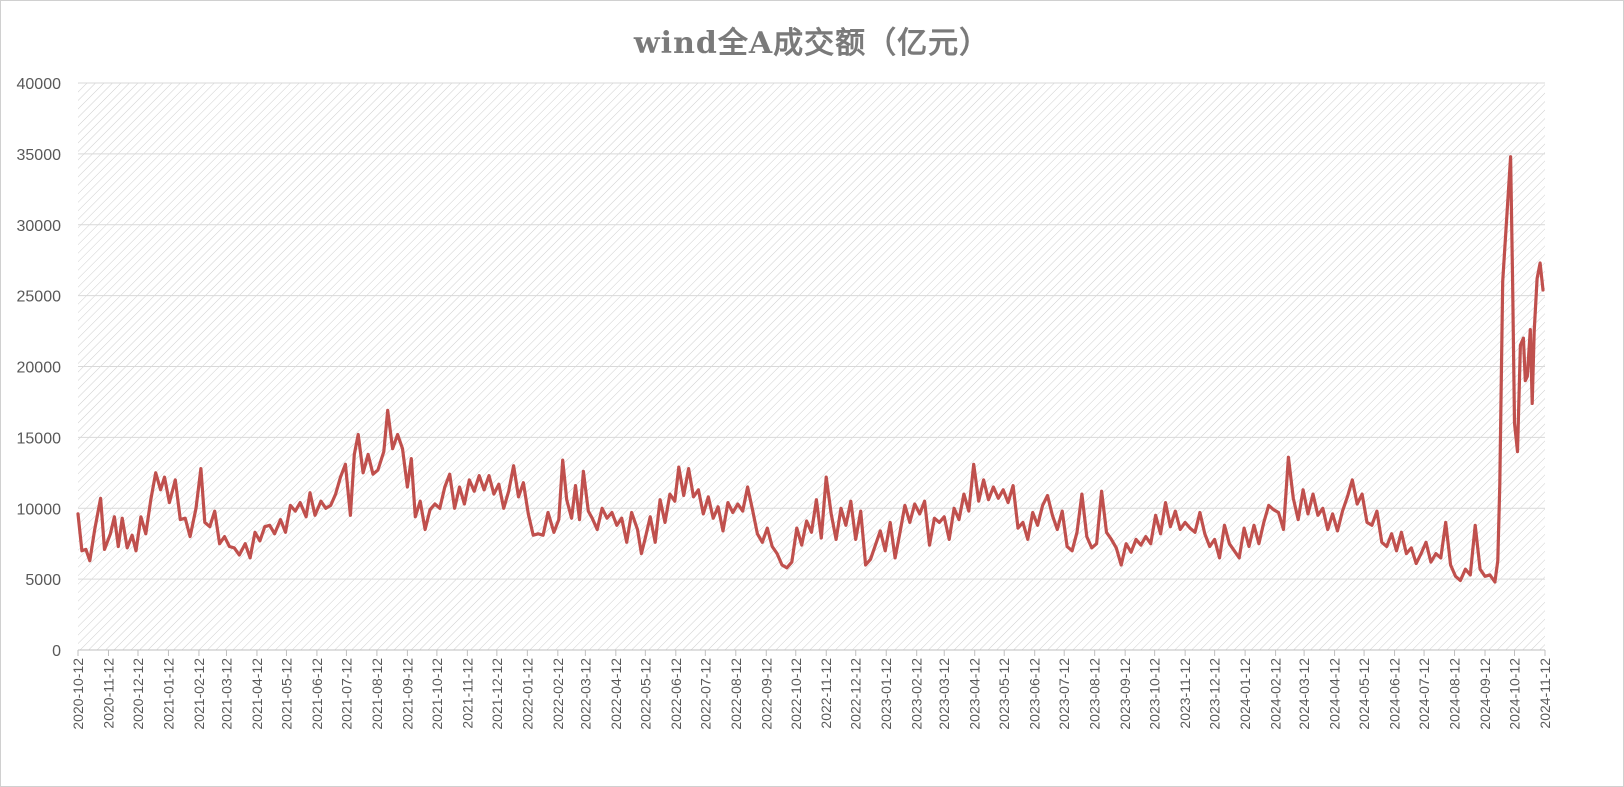 This screenshot has width=1624, height=787. I want to click on y-axis-ticks: 0 5000 10000 15000 20000 25000 30000 35000 40000, so click(39, 368).